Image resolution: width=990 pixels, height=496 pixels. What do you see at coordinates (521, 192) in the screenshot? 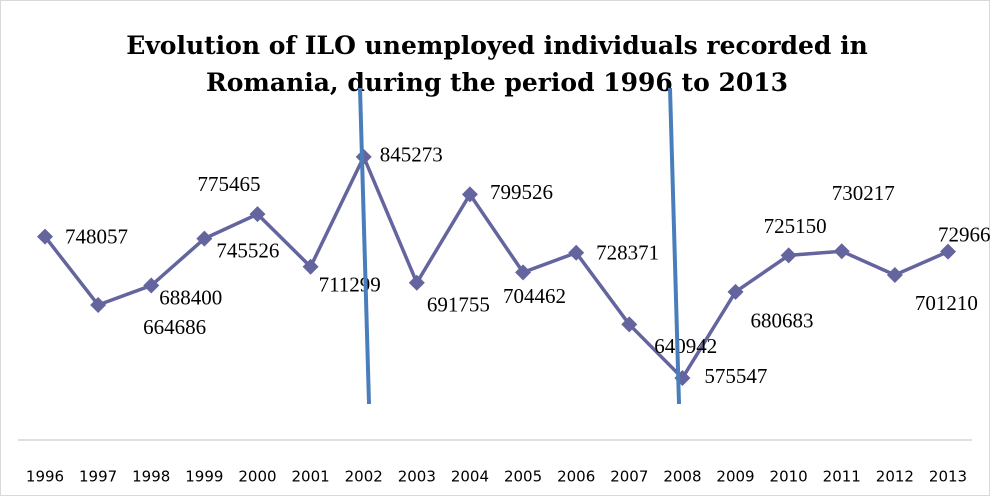
I see `data-label: 799526` at bounding box center [521, 192].